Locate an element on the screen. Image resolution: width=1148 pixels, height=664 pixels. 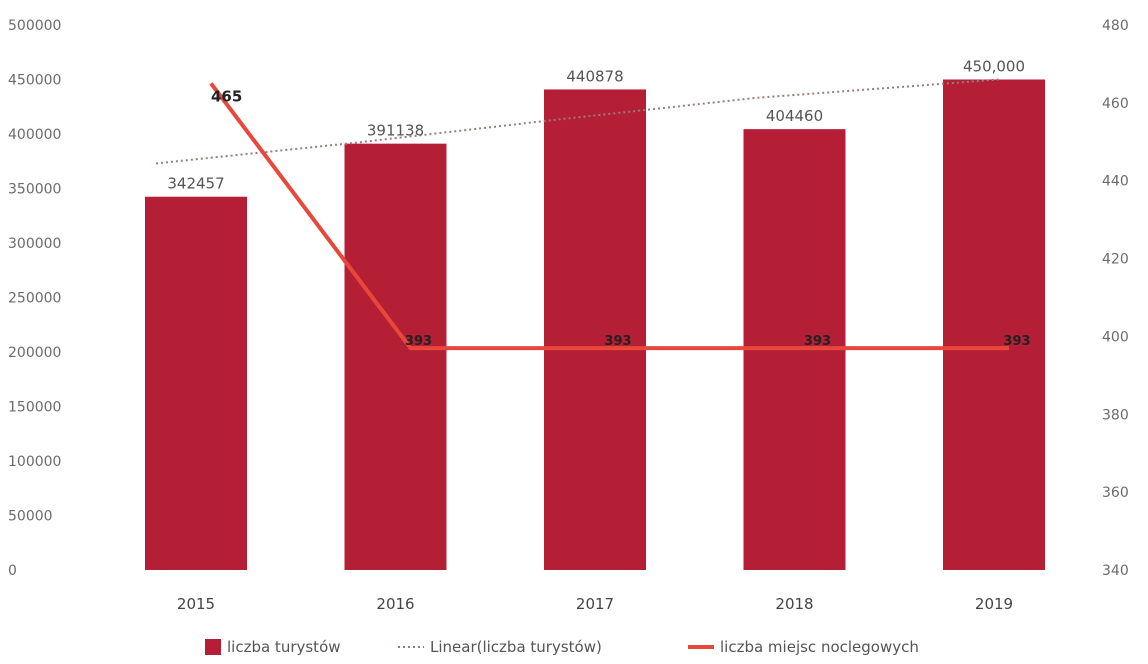
legend-label: liczba miejsc noclegowych is located at coordinates (819, 647).